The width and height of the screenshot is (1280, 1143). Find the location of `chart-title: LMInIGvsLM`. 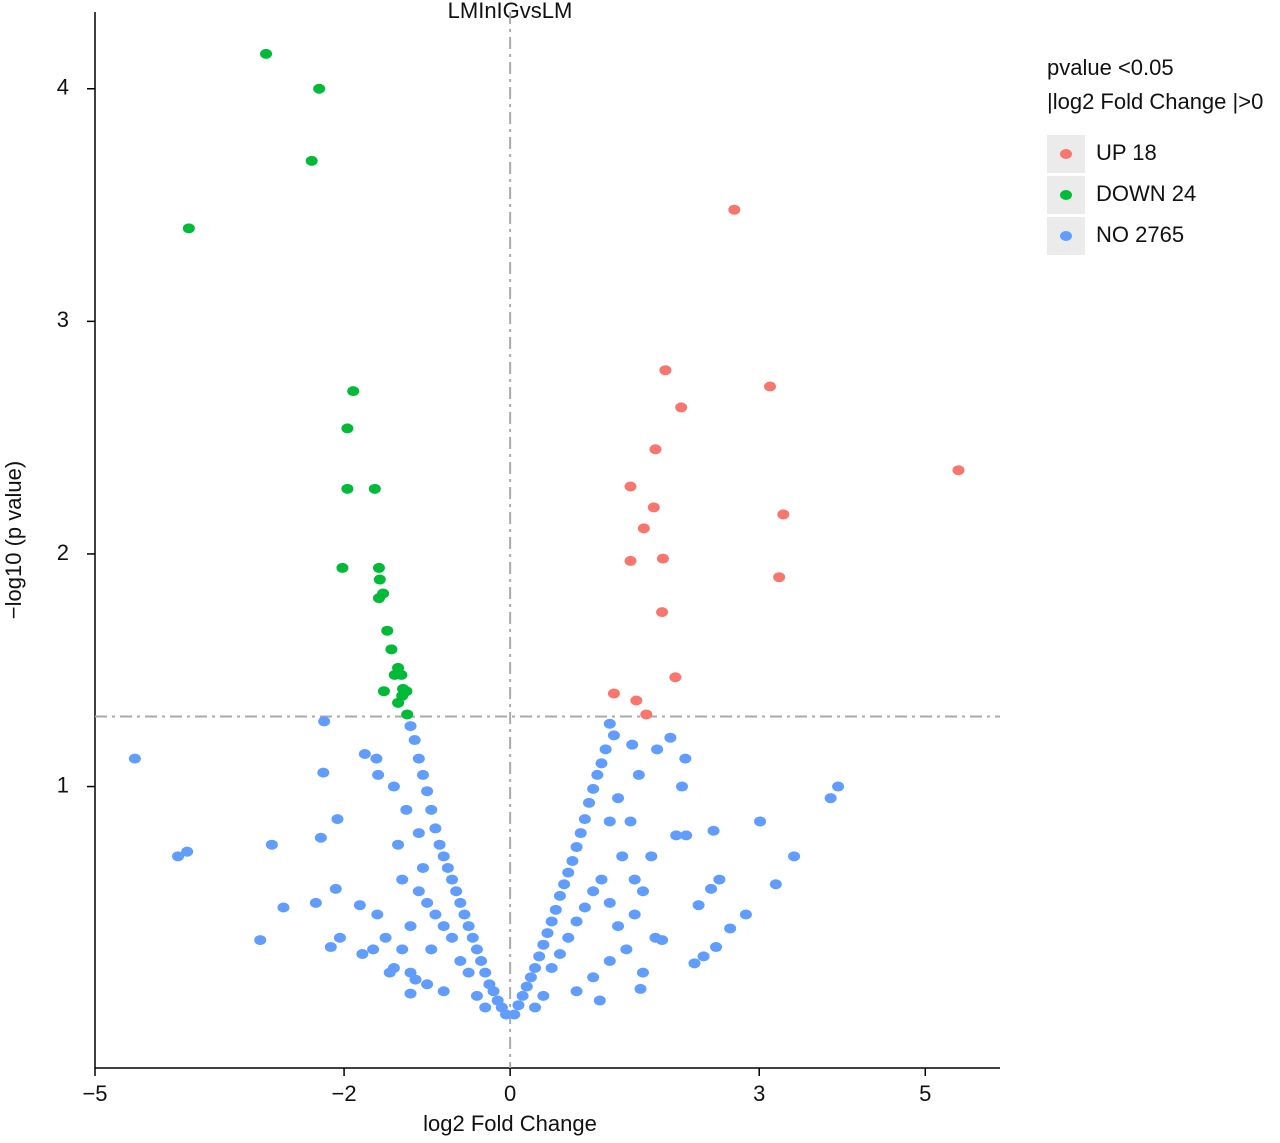

chart-title: LMInIGvsLM is located at coordinates (510, 11).